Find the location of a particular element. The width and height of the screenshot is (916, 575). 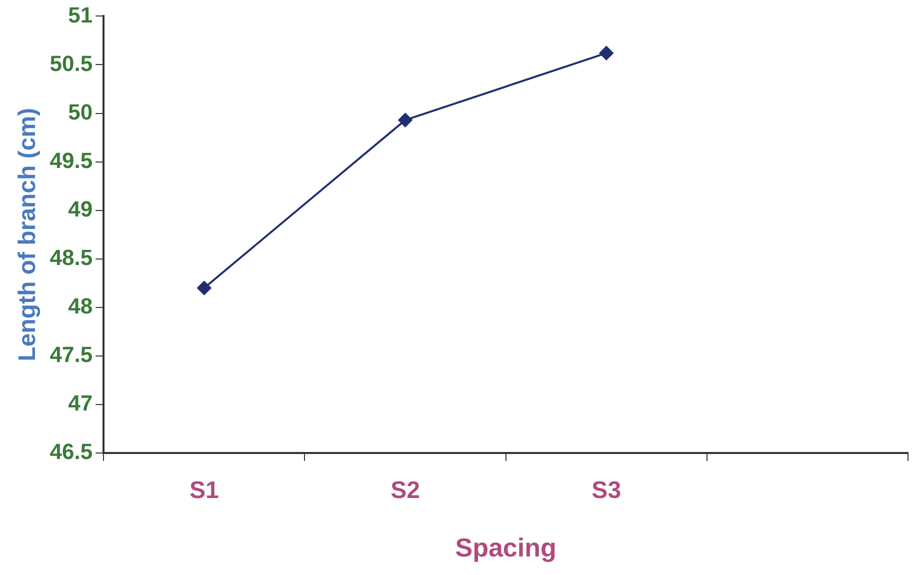

x-axis-title: Spacing is located at coordinates (505, 547).